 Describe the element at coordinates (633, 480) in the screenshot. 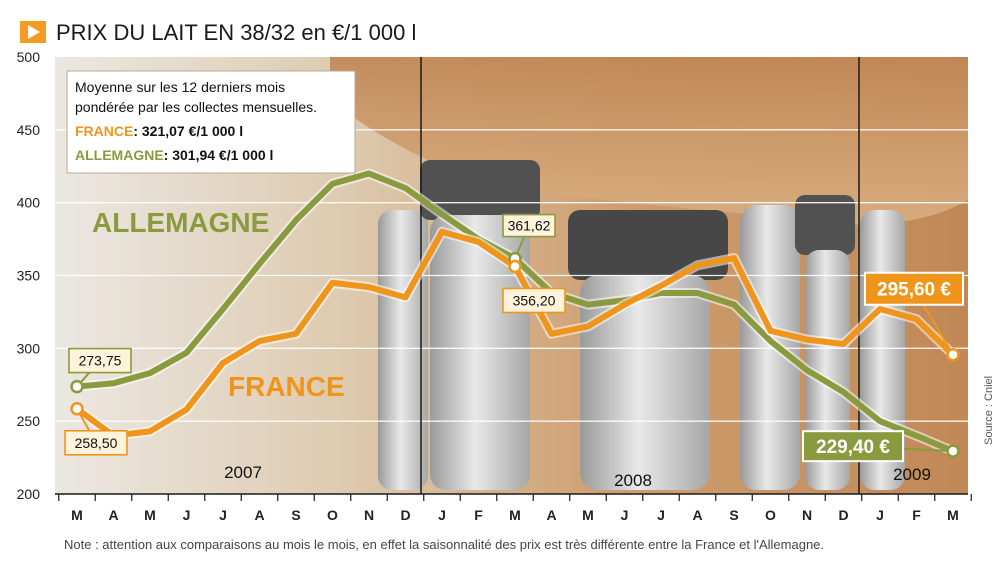

I see `year-label-2008: 2008` at that location.